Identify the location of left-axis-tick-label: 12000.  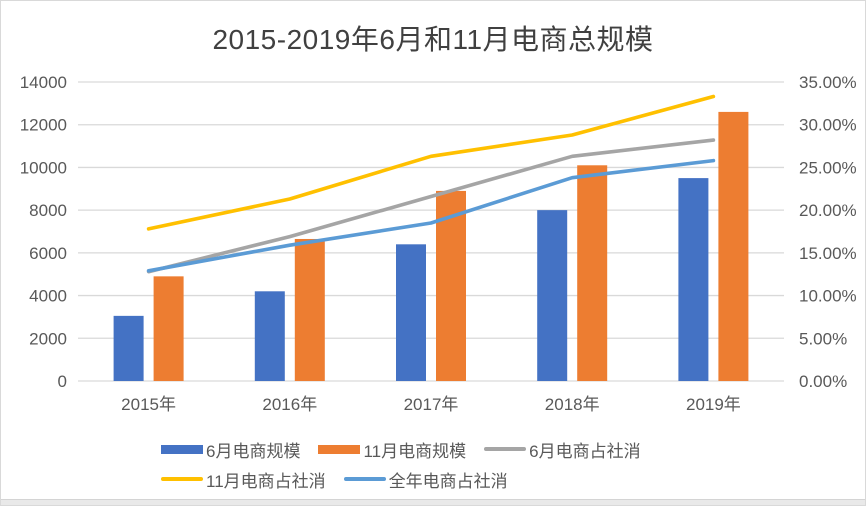
(43, 125).